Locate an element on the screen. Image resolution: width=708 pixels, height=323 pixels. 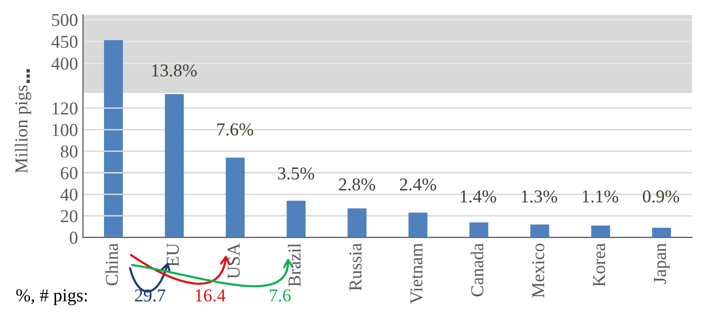
y-tick-label: 500 is located at coordinates (65, 20).